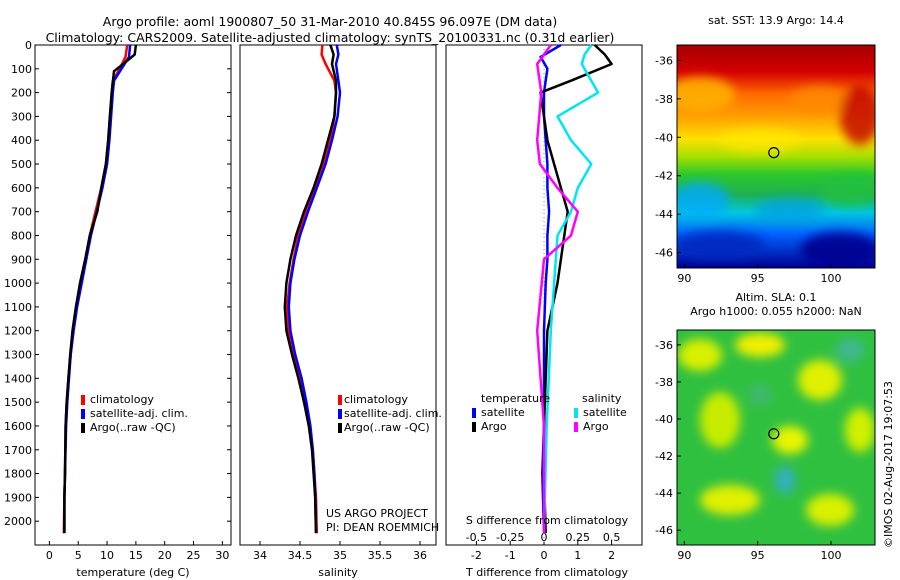 Image resolution: width=900 pixels, height=580 pixels. Describe the element at coordinates (774, 153) in the screenshot. I see `argo-location-marker` at that location.